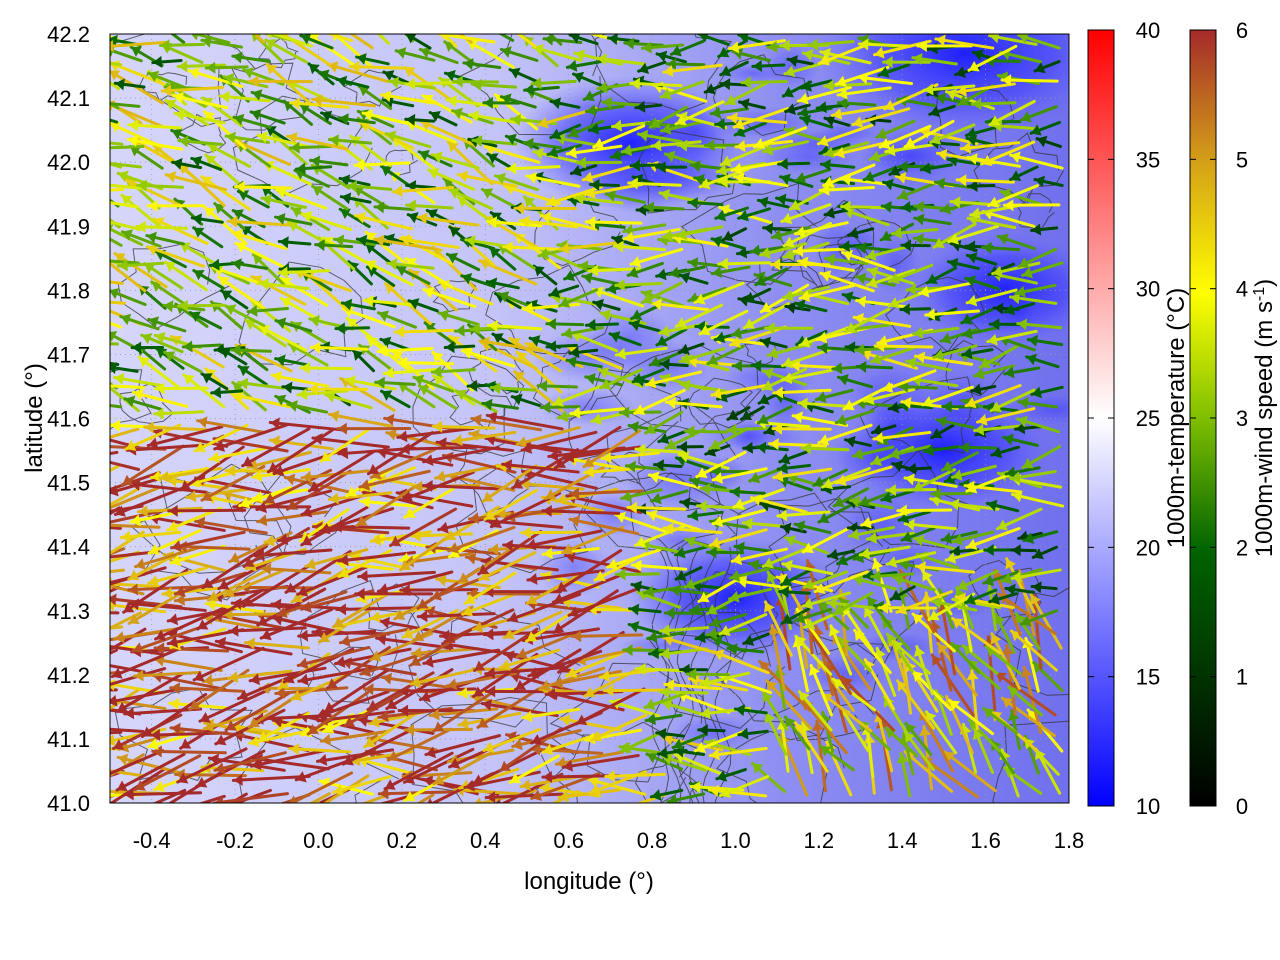 The width and height of the screenshot is (1280, 960). Describe the element at coordinates (1148, 418) in the screenshot. I see `colorbar-tick-label: 25` at that location.